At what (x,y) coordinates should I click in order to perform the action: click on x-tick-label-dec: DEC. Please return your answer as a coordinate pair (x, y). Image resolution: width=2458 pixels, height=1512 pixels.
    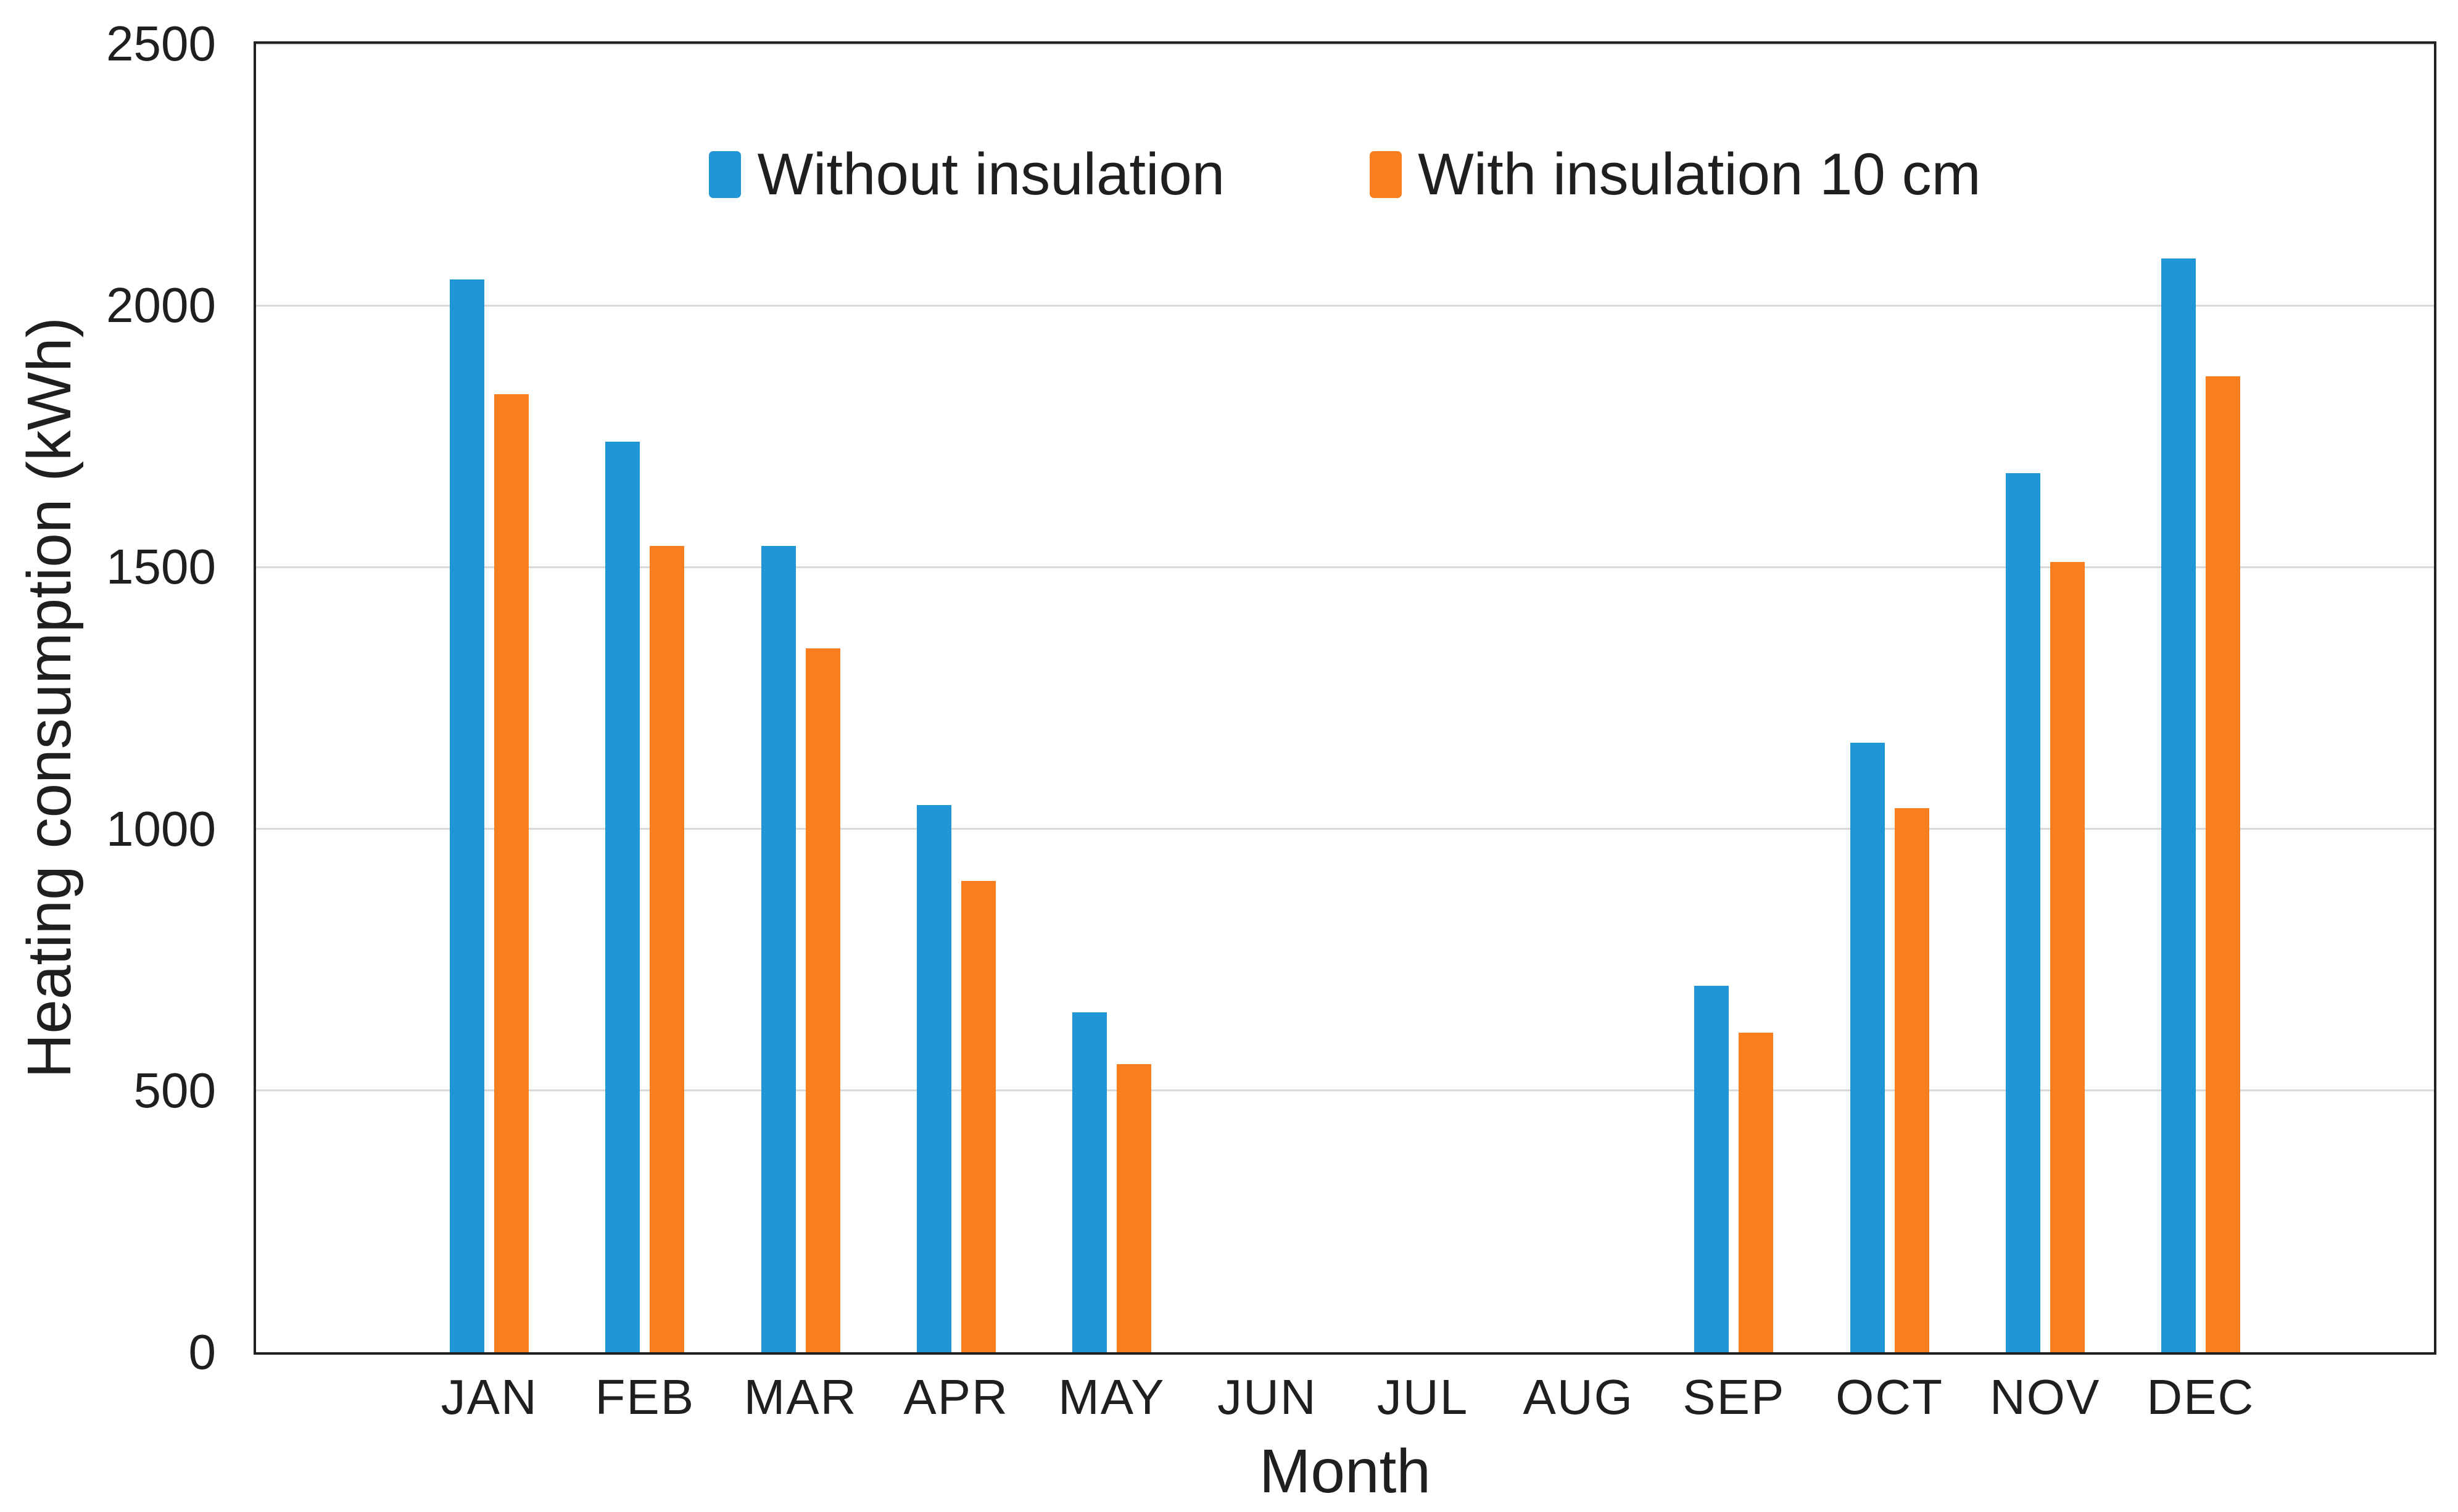
    Looking at the image, I should click on (2200, 1397).